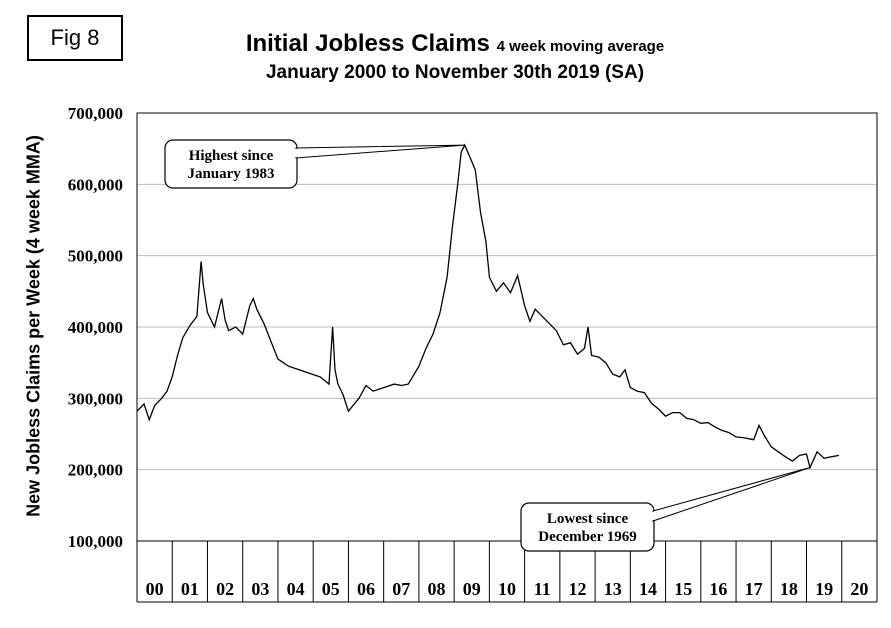 This screenshot has width=891, height=628. Describe the element at coordinates (472, 589) in the screenshot. I see `x-tick-label: 09` at that location.